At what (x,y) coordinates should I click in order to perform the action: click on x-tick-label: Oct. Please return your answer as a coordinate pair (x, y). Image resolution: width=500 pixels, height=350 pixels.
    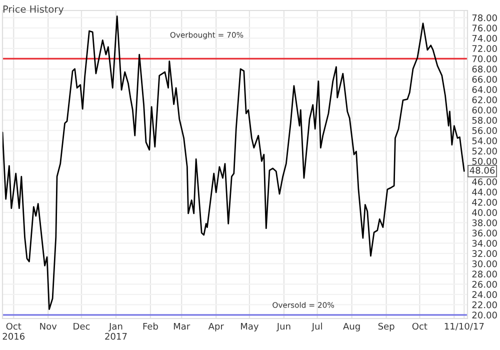
    Looking at the image, I should click on (420, 326).